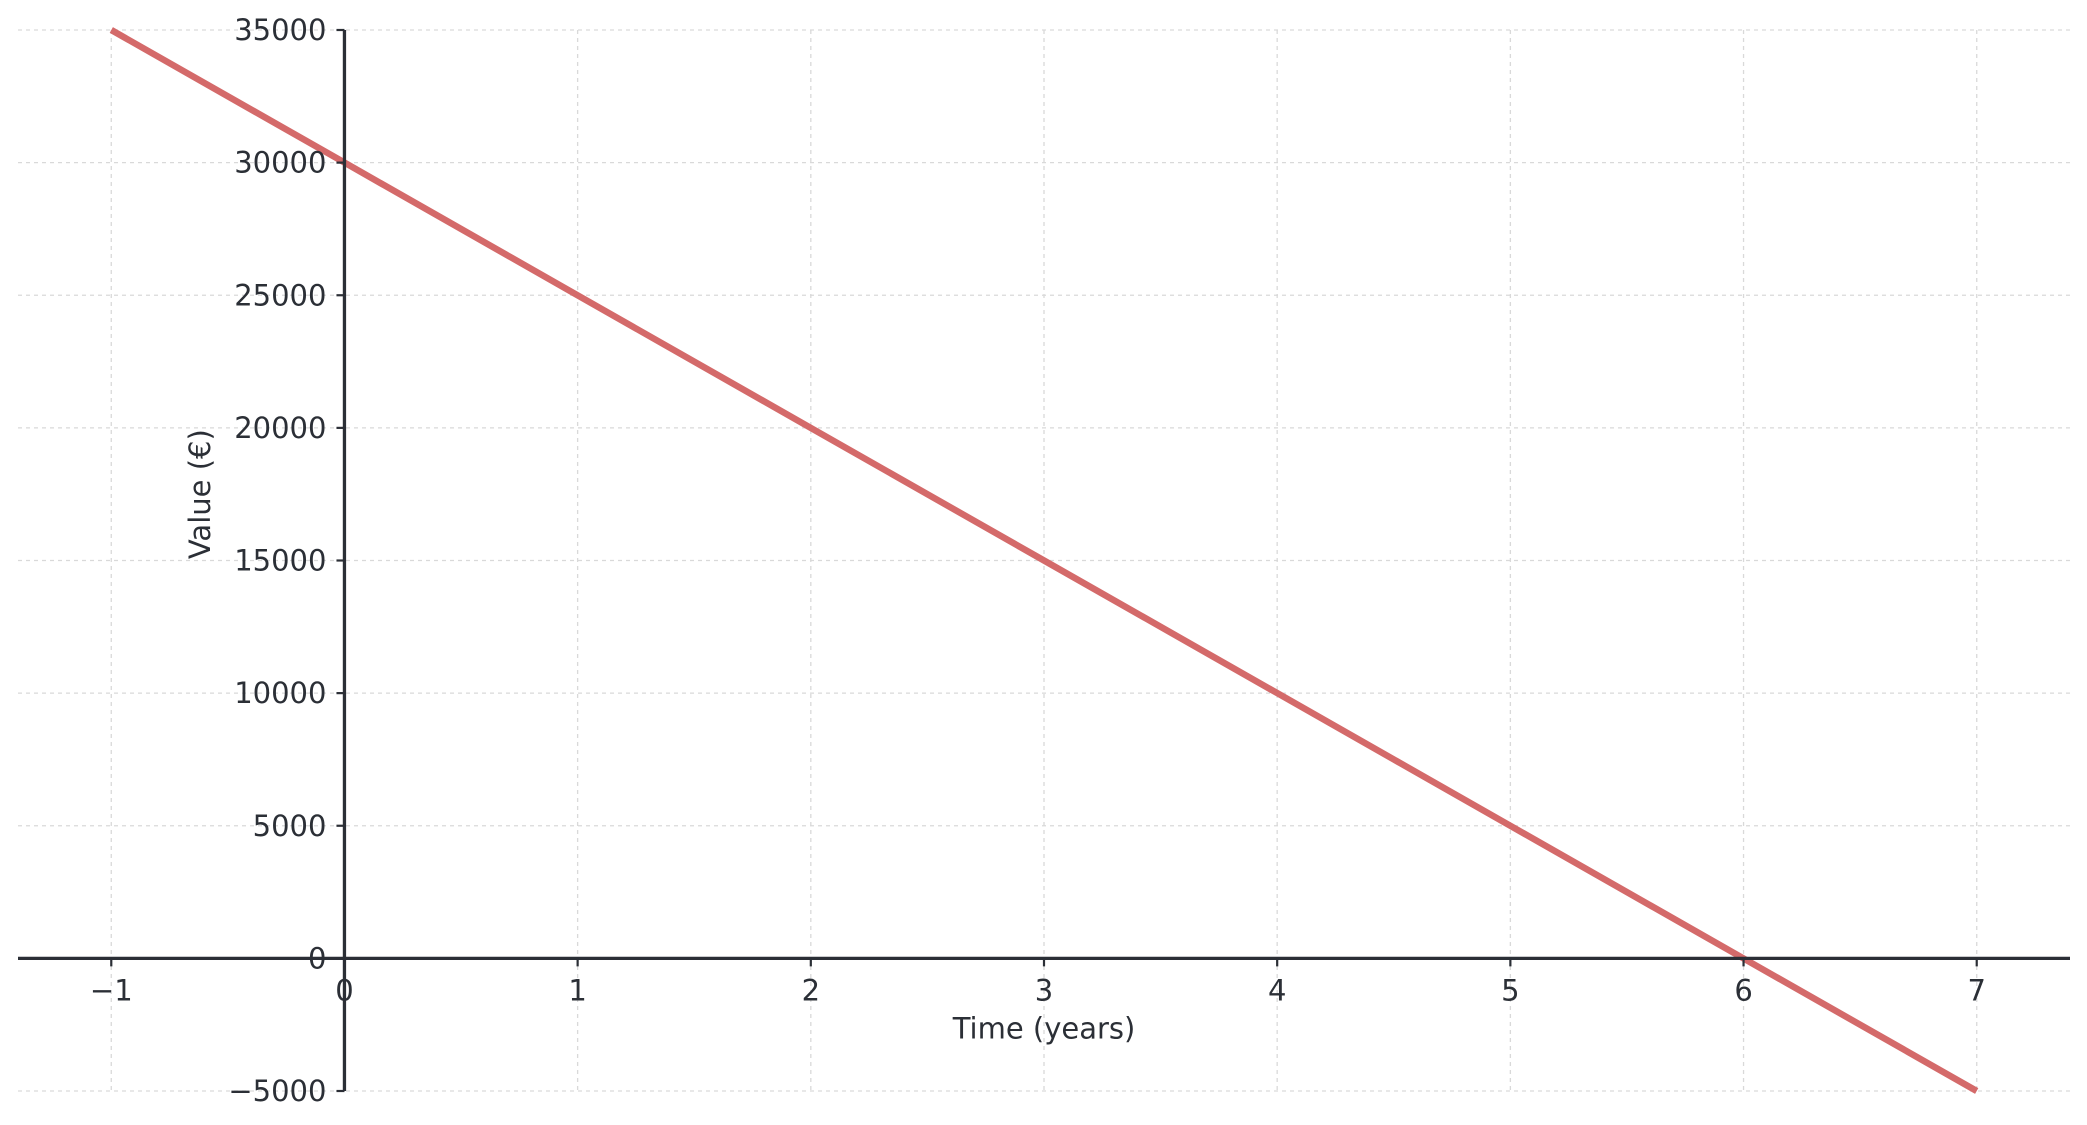 Image resolution: width=2087 pixels, height=1125 pixels. I want to click on x-tick-label: 7, so click(1977, 990).